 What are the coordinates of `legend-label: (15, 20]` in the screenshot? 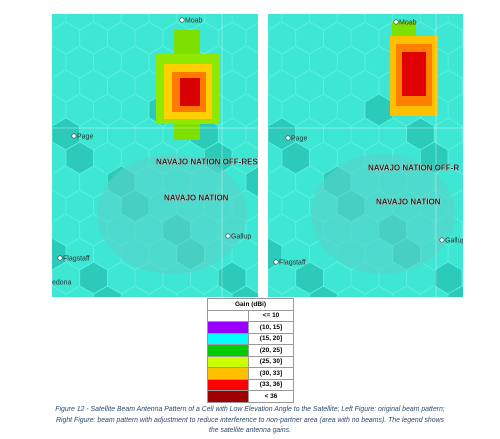 It's located at (271, 338).